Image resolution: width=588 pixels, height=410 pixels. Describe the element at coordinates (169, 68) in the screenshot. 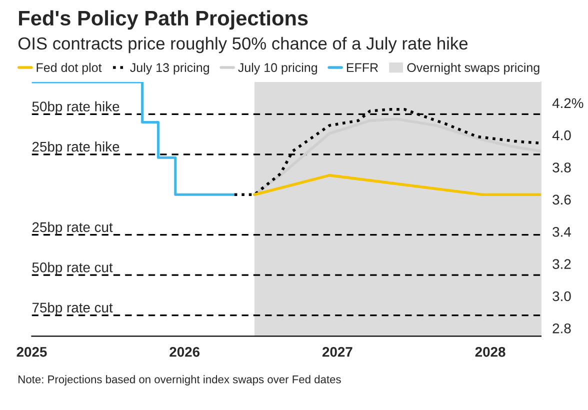

I see `legend-label: July 13 pricing` at that location.